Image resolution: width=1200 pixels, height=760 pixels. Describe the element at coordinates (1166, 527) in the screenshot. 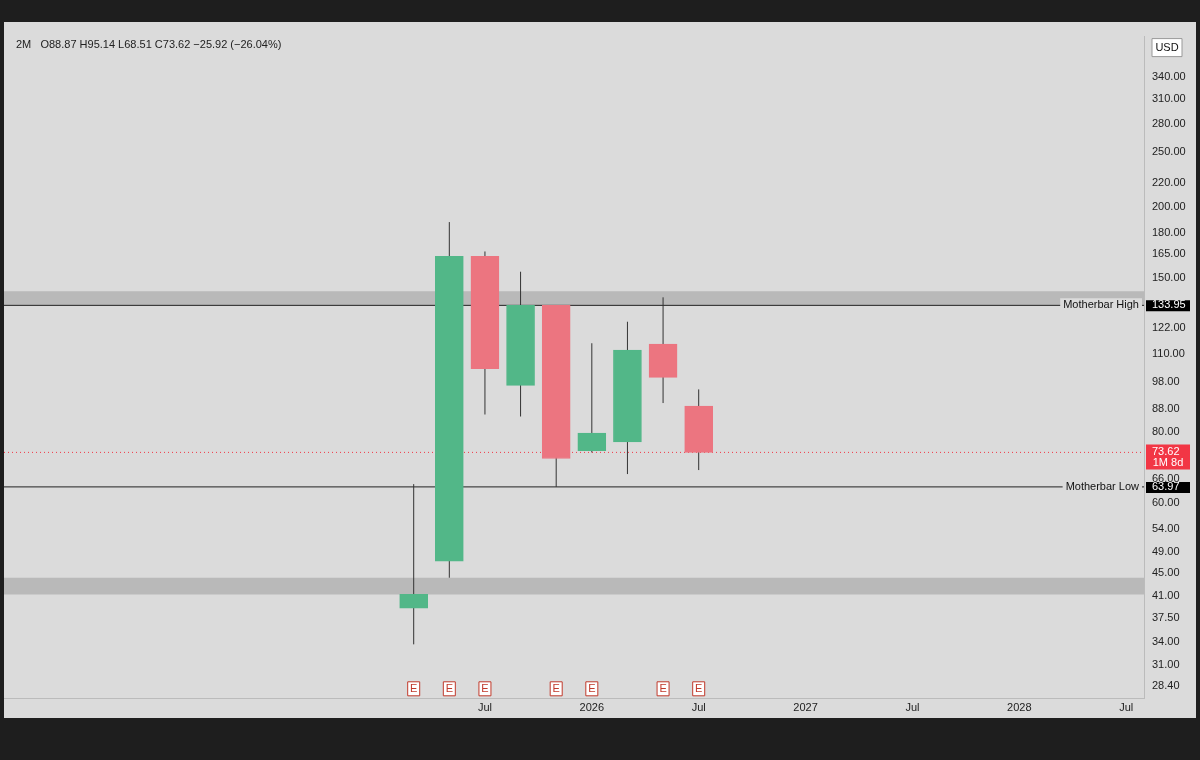

I see `y-tick-label: 54.00` at that location.